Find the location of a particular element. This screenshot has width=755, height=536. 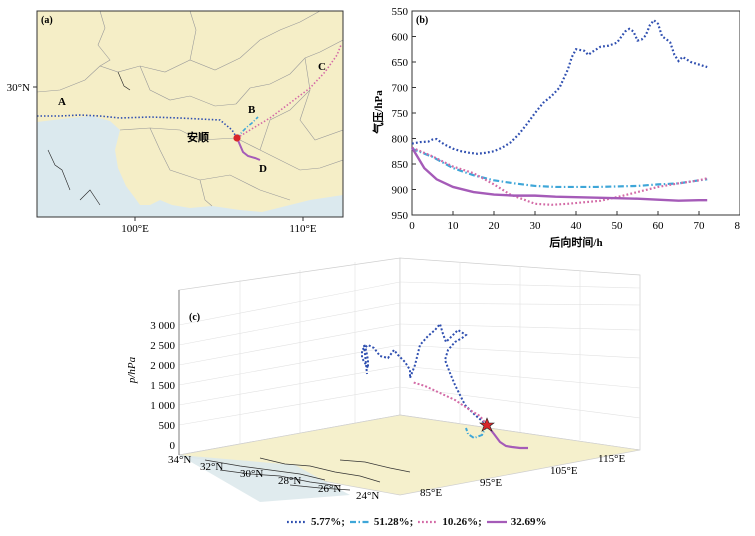

legend: 5.77%; 51.28%; 10.26%; 32.69% is located at coordinates (416, 522).